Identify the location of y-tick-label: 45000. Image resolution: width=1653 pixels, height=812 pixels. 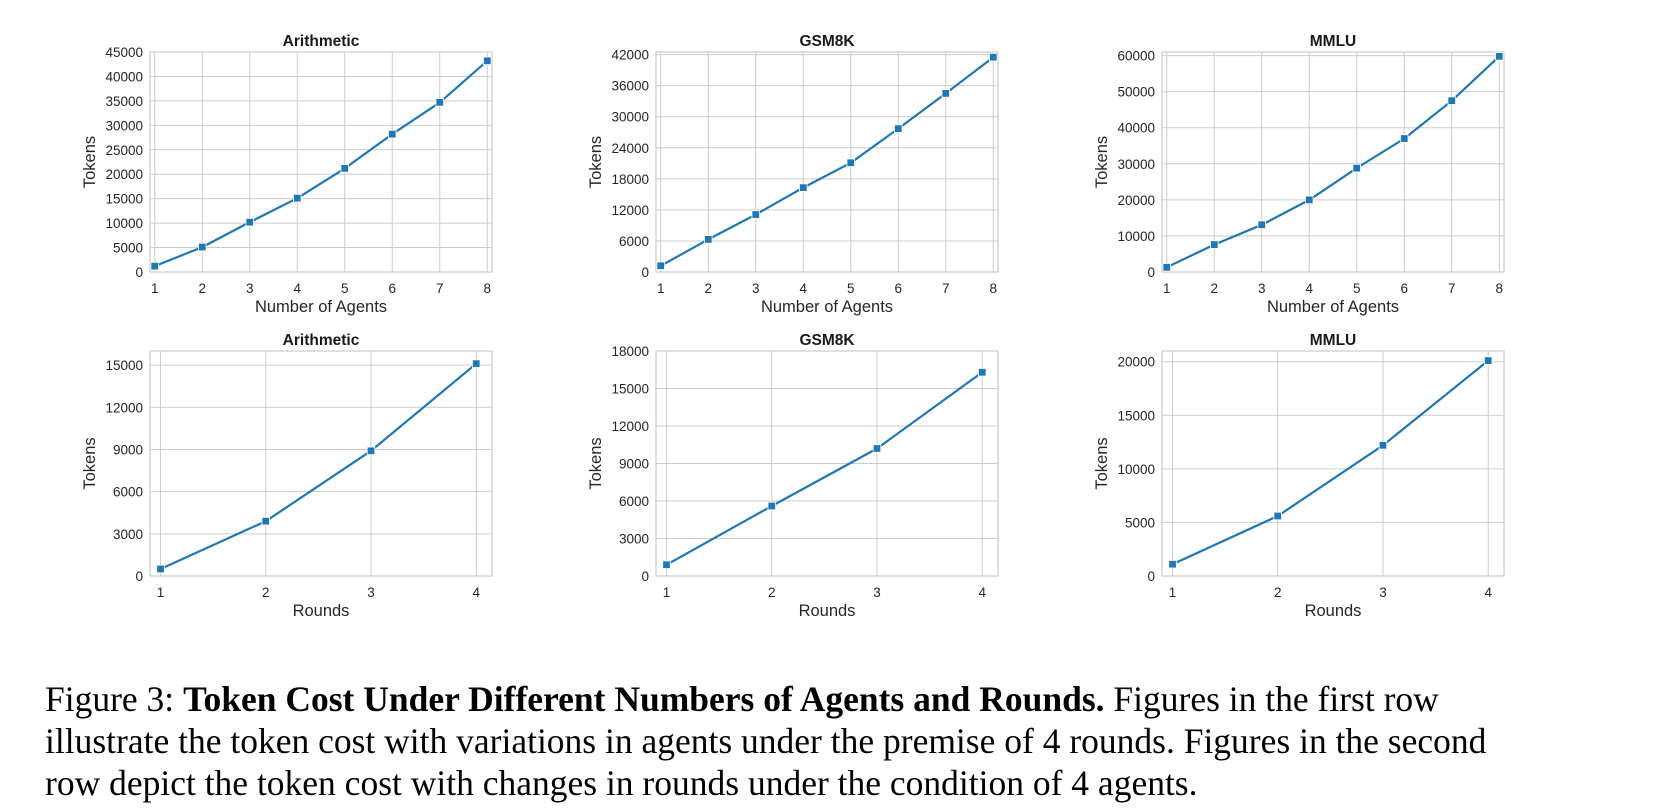
(124, 52).